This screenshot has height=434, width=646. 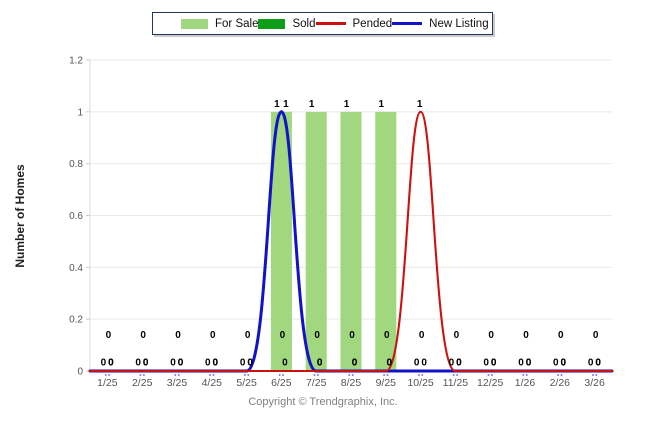 What do you see at coordinates (142, 383) in the screenshot?
I see `x-tick-label: 2/25` at bounding box center [142, 383].